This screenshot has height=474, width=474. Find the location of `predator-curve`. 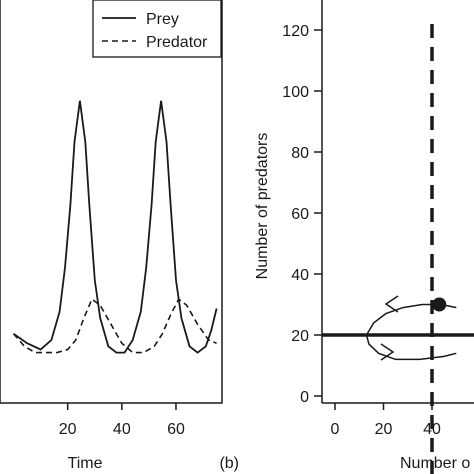

predator-curve is located at coordinates (114, 325).